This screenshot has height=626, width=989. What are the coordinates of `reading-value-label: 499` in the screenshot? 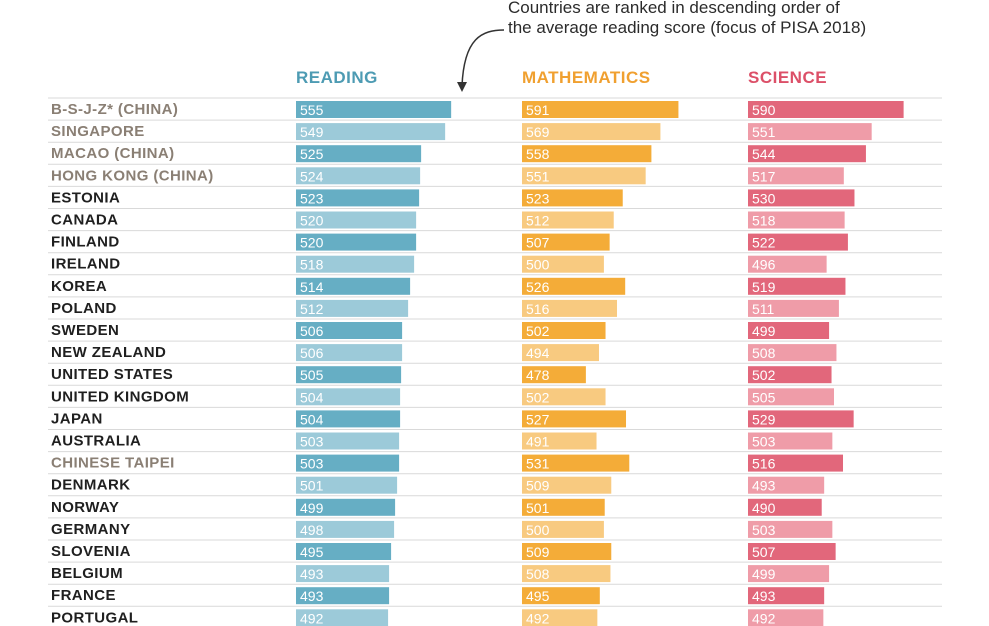 It's located at (312, 508).